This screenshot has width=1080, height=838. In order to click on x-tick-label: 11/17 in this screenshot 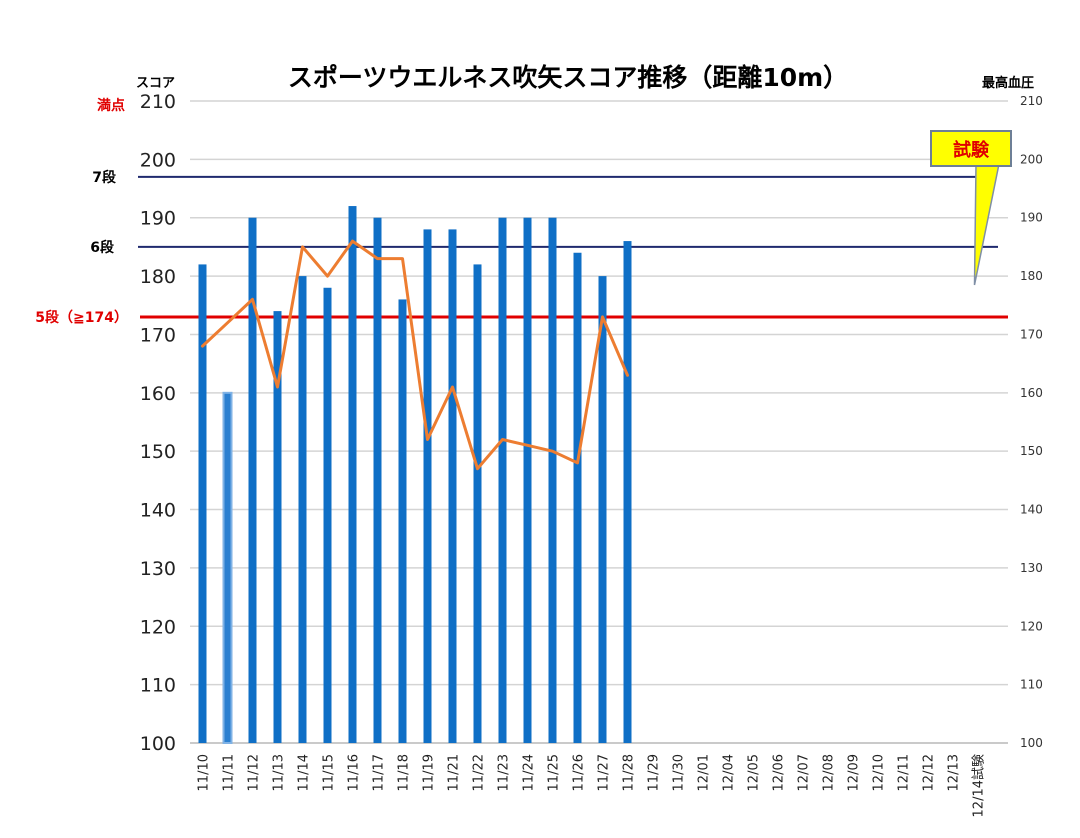, I will do `click(379, 772)`.